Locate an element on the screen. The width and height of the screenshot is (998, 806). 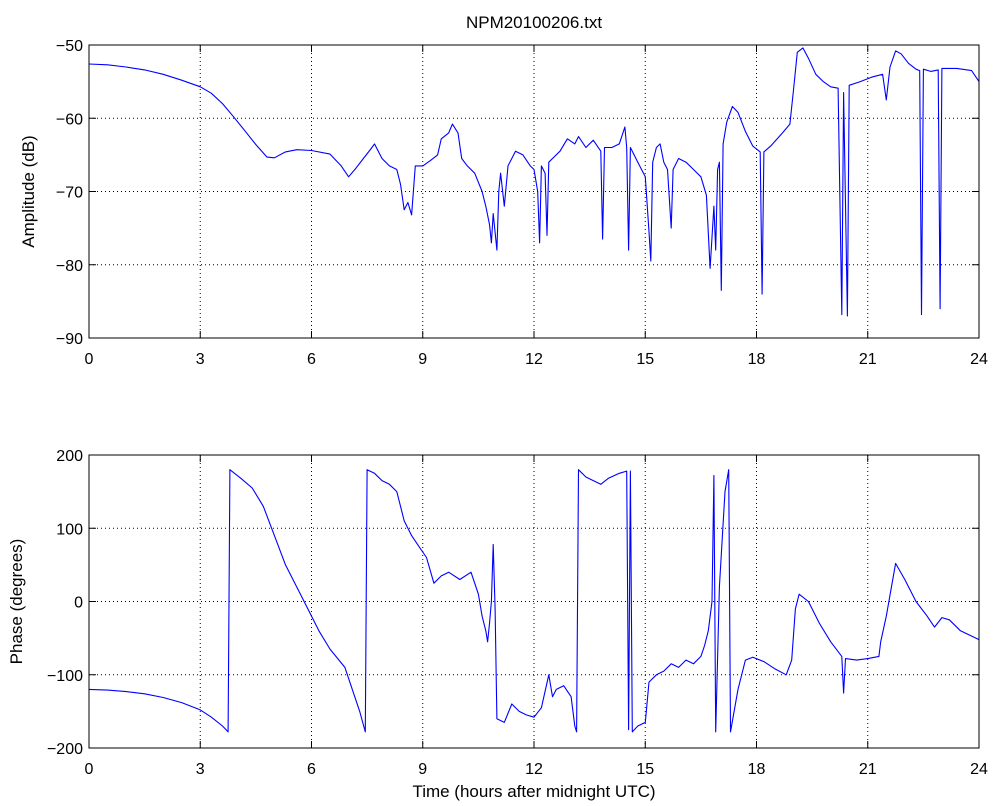
phase-y-tick-label: 100 is located at coordinates (69, 529).